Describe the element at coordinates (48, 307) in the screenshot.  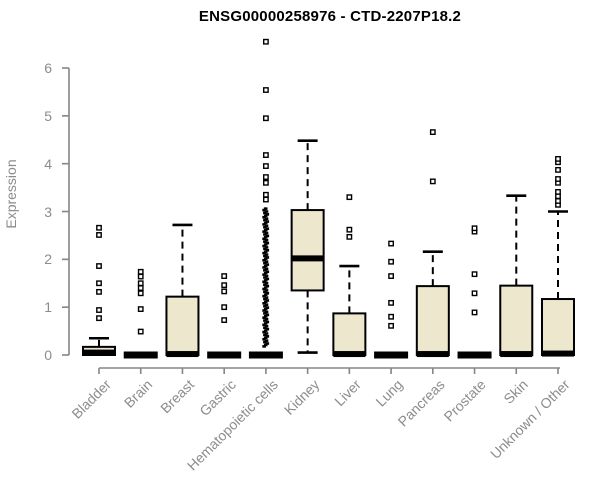
I see `y-tick-label: 1` at that location.